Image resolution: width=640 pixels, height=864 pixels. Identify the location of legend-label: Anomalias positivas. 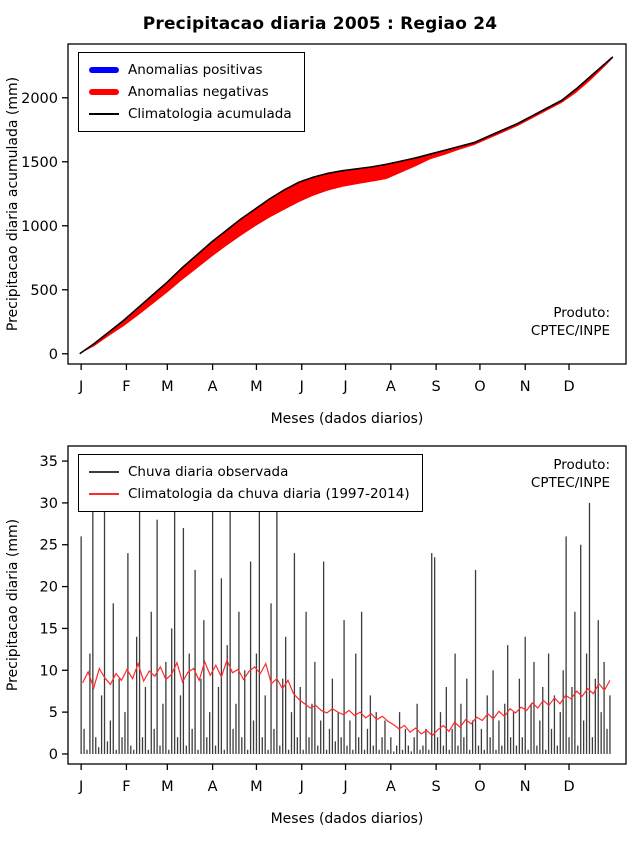
(195, 70).